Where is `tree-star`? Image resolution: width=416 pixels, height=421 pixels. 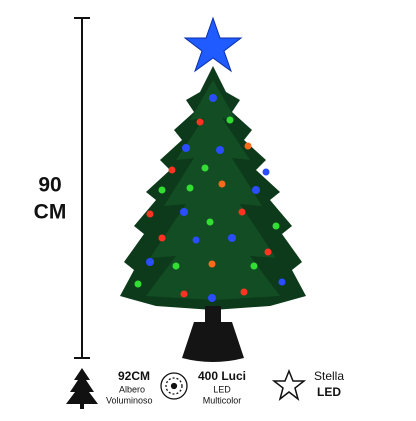
tree-star is located at coordinates (213, 44).